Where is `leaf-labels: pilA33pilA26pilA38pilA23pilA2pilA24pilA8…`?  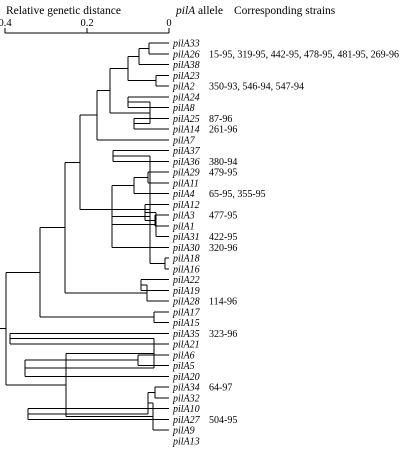 leaf-labels: pilA33pilA26pilA38pilA23pilA2pilA24pilA8… is located at coordinates (186, 243).